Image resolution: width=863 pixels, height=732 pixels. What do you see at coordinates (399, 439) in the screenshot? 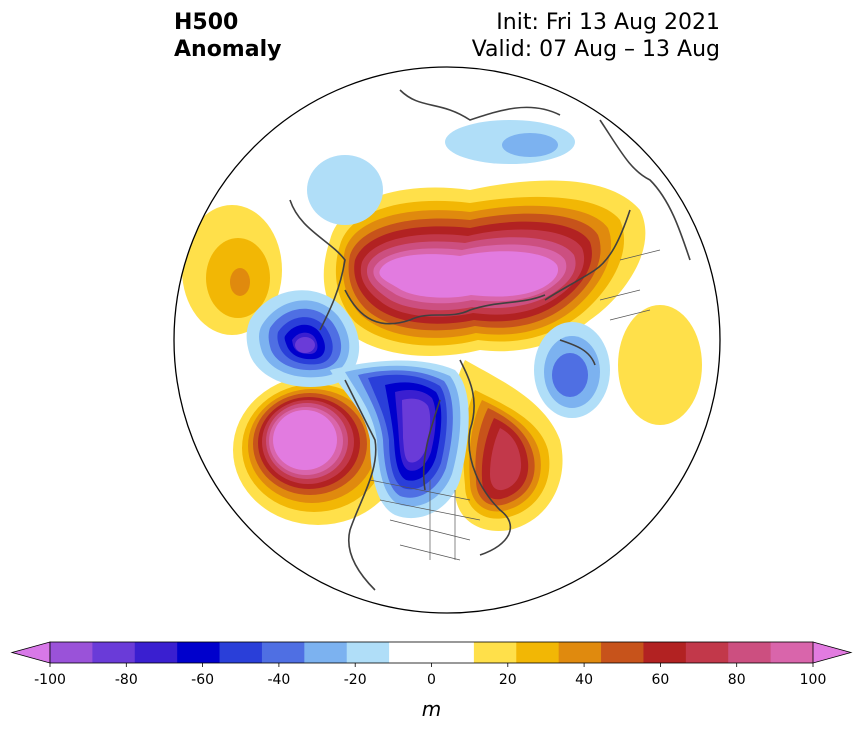
I see `trough-canada` at bounding box center [399, 439].